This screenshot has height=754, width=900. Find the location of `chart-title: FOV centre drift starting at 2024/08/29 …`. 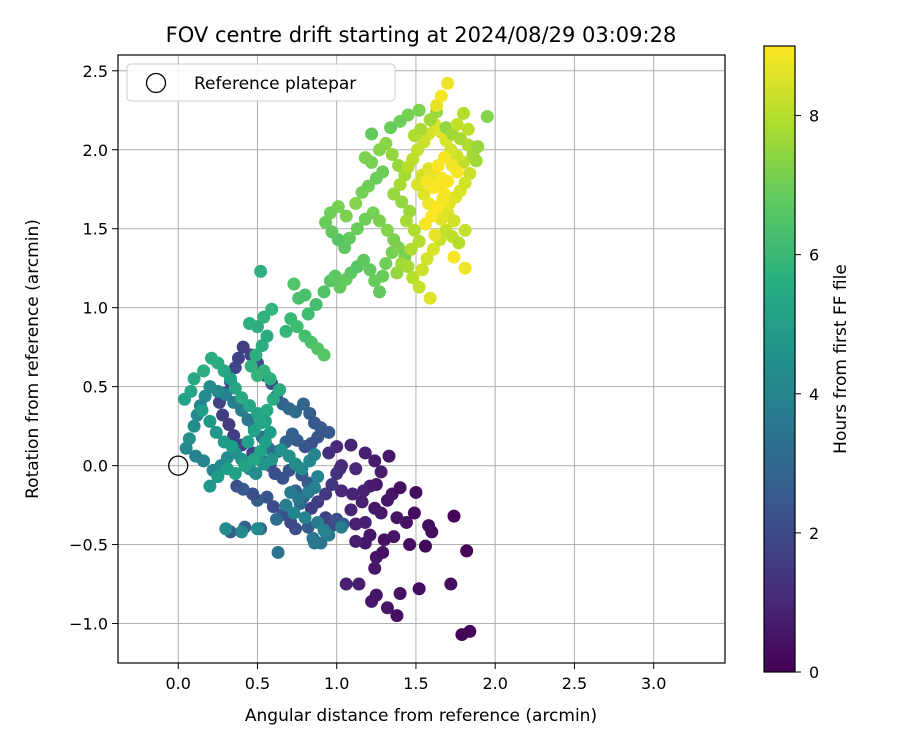

chart-title: FOV centre drift starting at 2024/08/29 … is located at coordinates (421, 35).